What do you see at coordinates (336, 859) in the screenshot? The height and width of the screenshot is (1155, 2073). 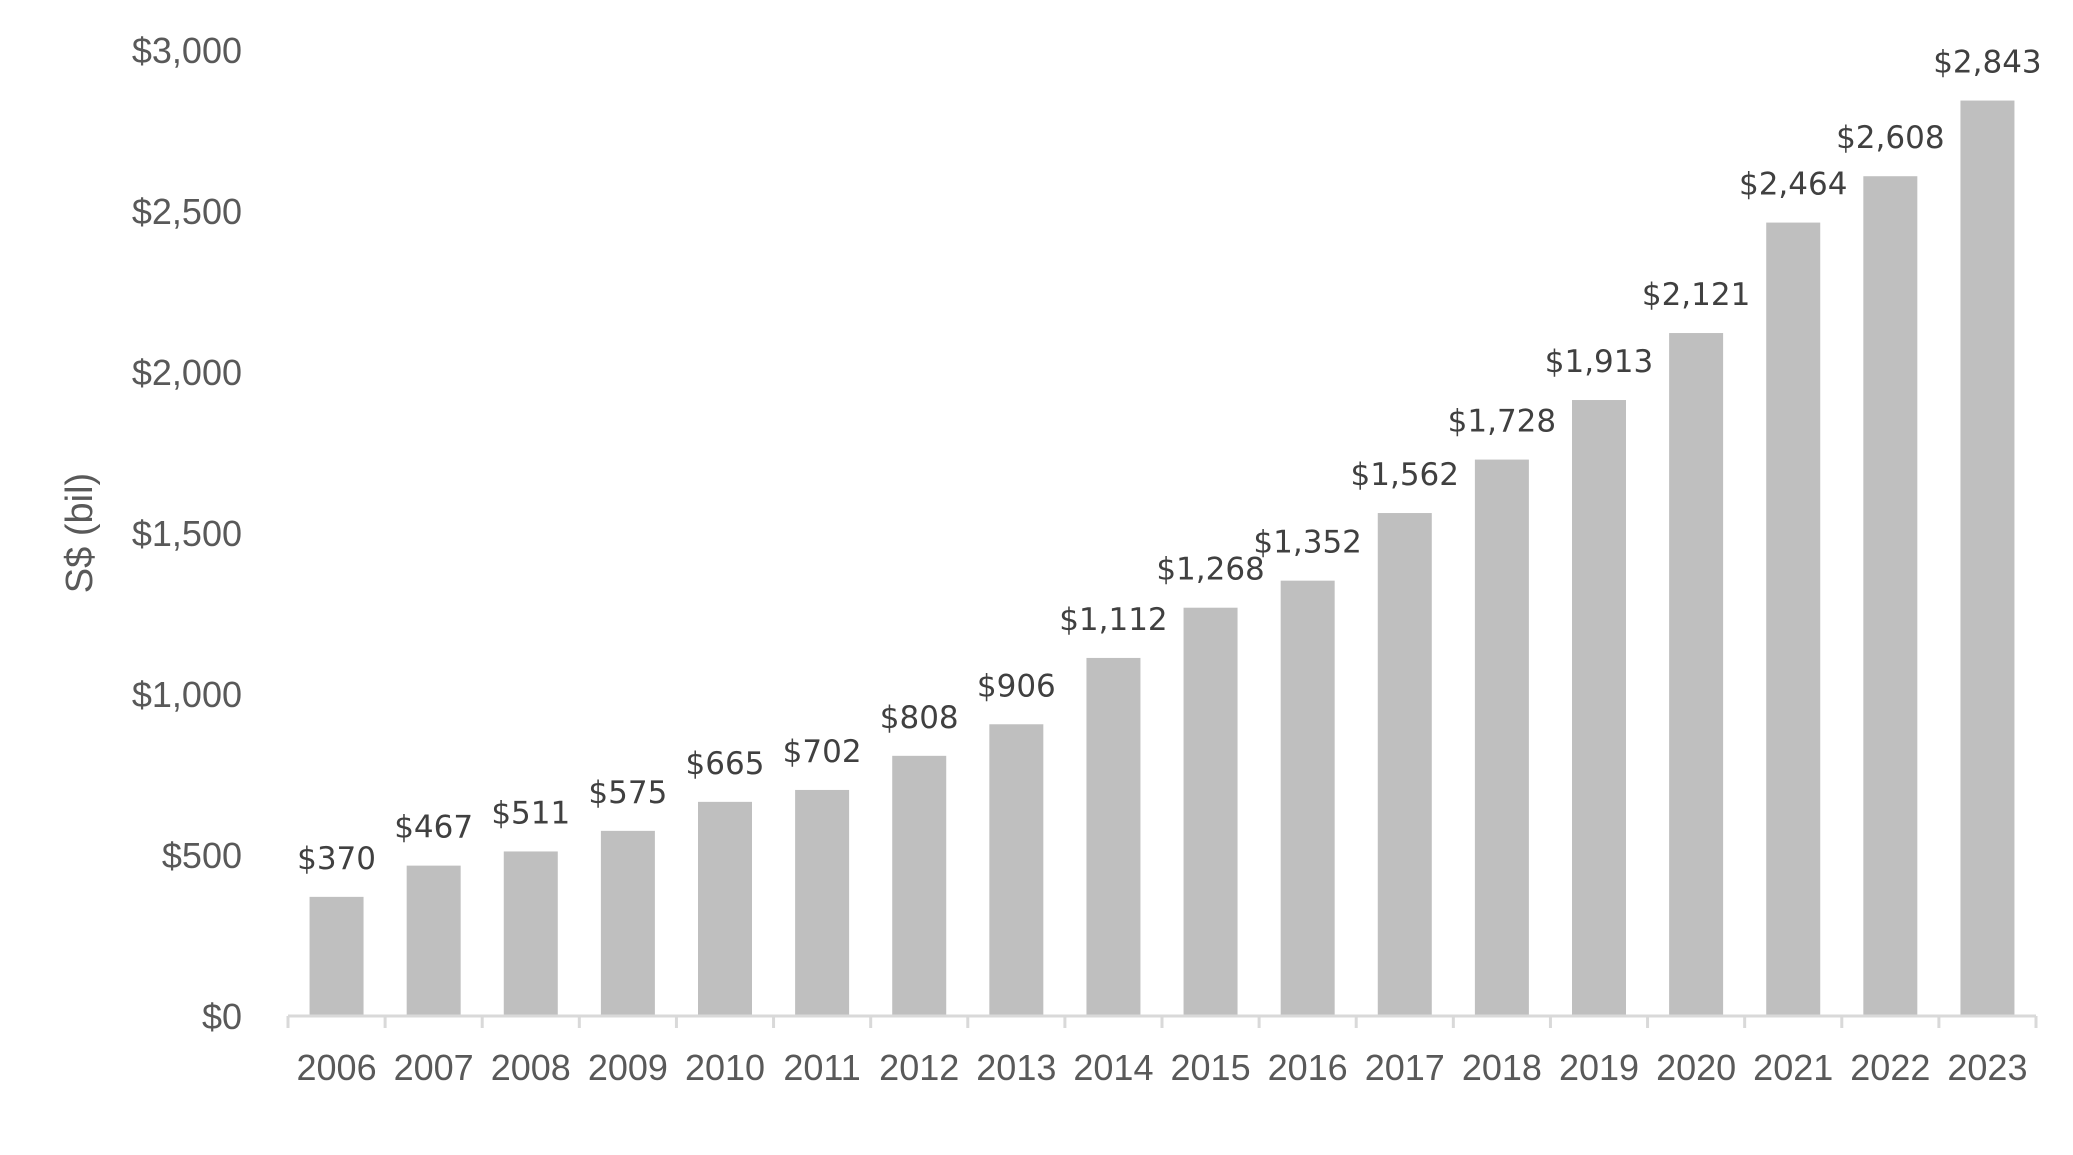 I see `data-label: $370` at bounding box center [336, 859].